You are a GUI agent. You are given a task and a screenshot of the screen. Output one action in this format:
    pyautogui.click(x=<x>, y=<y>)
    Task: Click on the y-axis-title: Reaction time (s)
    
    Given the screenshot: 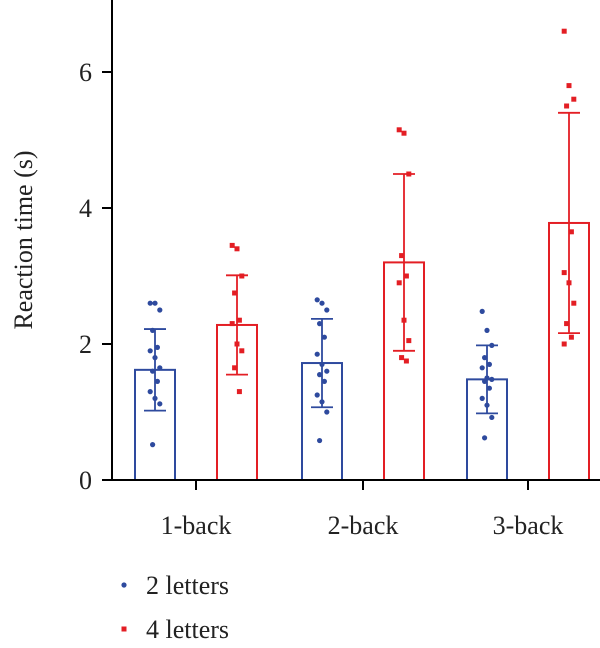 What is the action you would take?
    pyautogui.click(x=23, y=239)
    